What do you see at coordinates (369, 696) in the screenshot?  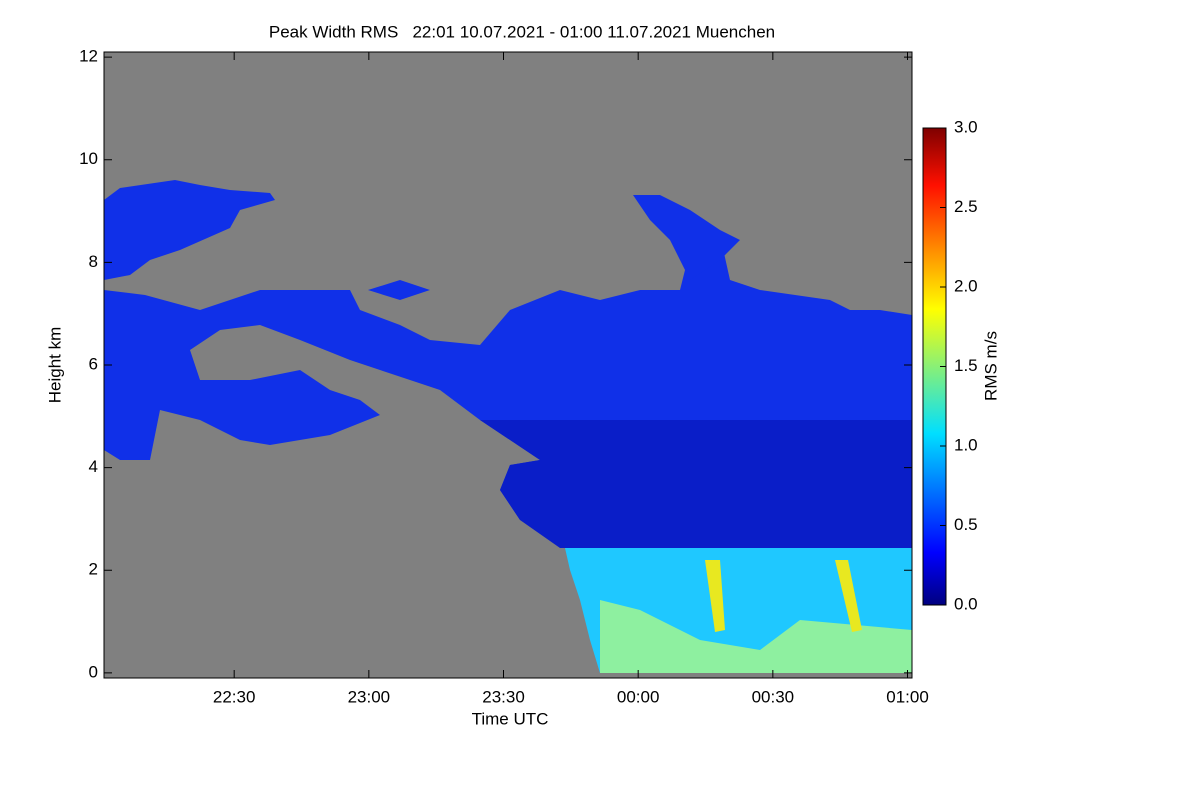 I see `x-tick-label: 23:00` at bounding box center [369, 696].